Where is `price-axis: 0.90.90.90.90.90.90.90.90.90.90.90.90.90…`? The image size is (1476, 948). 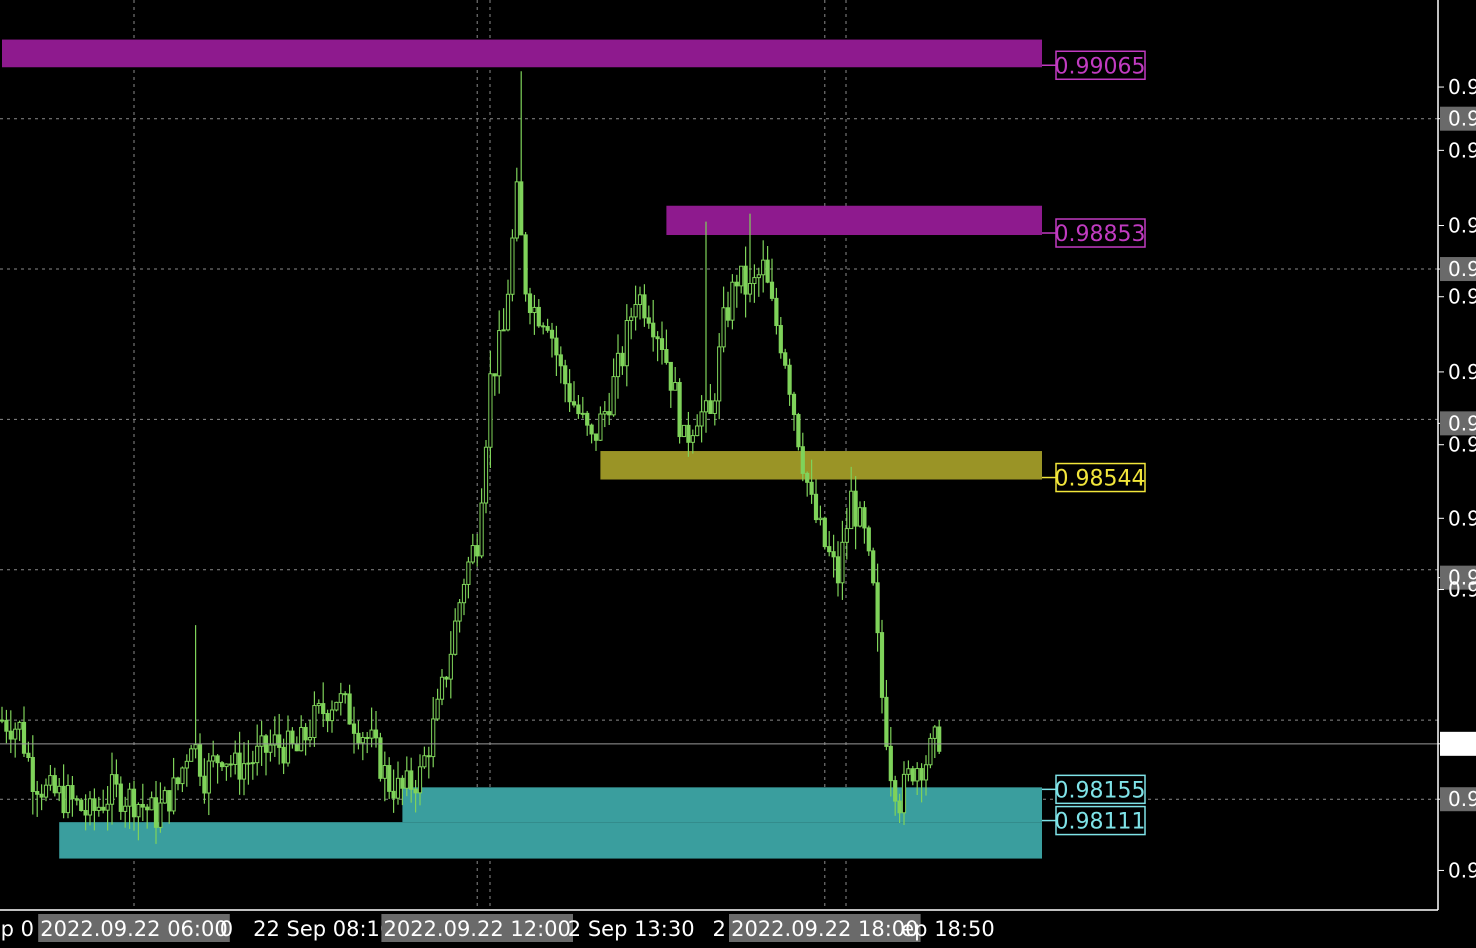 price-axis: 0.90.90.90.90.90.90.90.90.90.90.90.90.90… is located at coordinates (1457, 478).